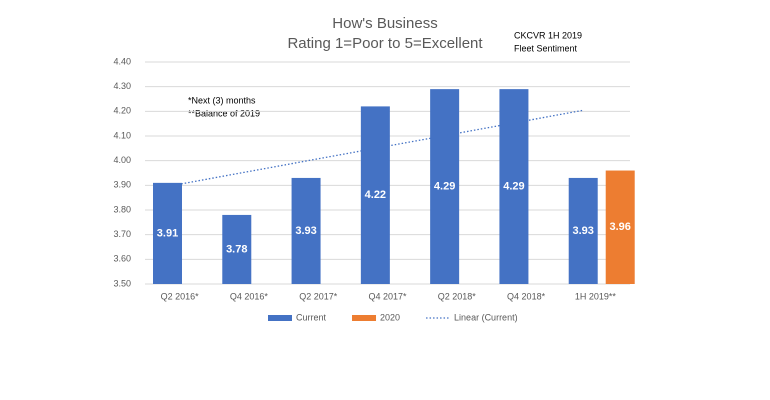  Describe the element at coordinates (384, 23) in the screenshot. I see `chart-title: How's Business` at that location.